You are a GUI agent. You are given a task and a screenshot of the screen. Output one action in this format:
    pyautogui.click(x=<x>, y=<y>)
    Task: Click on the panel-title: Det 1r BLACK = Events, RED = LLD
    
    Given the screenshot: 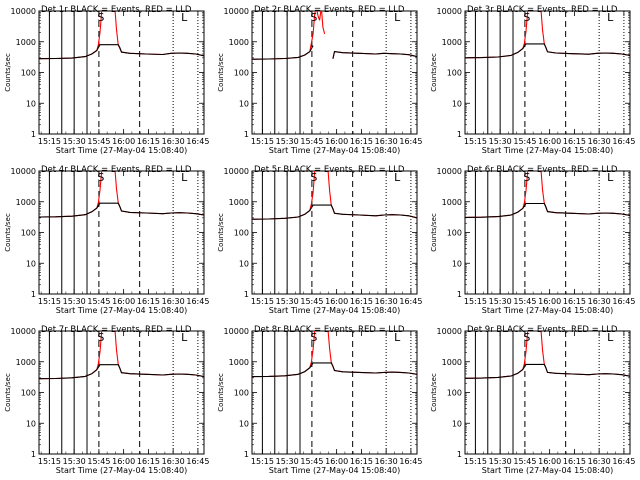 What is the action you would take?
    pyautogui.click(x=116, y=10)
    